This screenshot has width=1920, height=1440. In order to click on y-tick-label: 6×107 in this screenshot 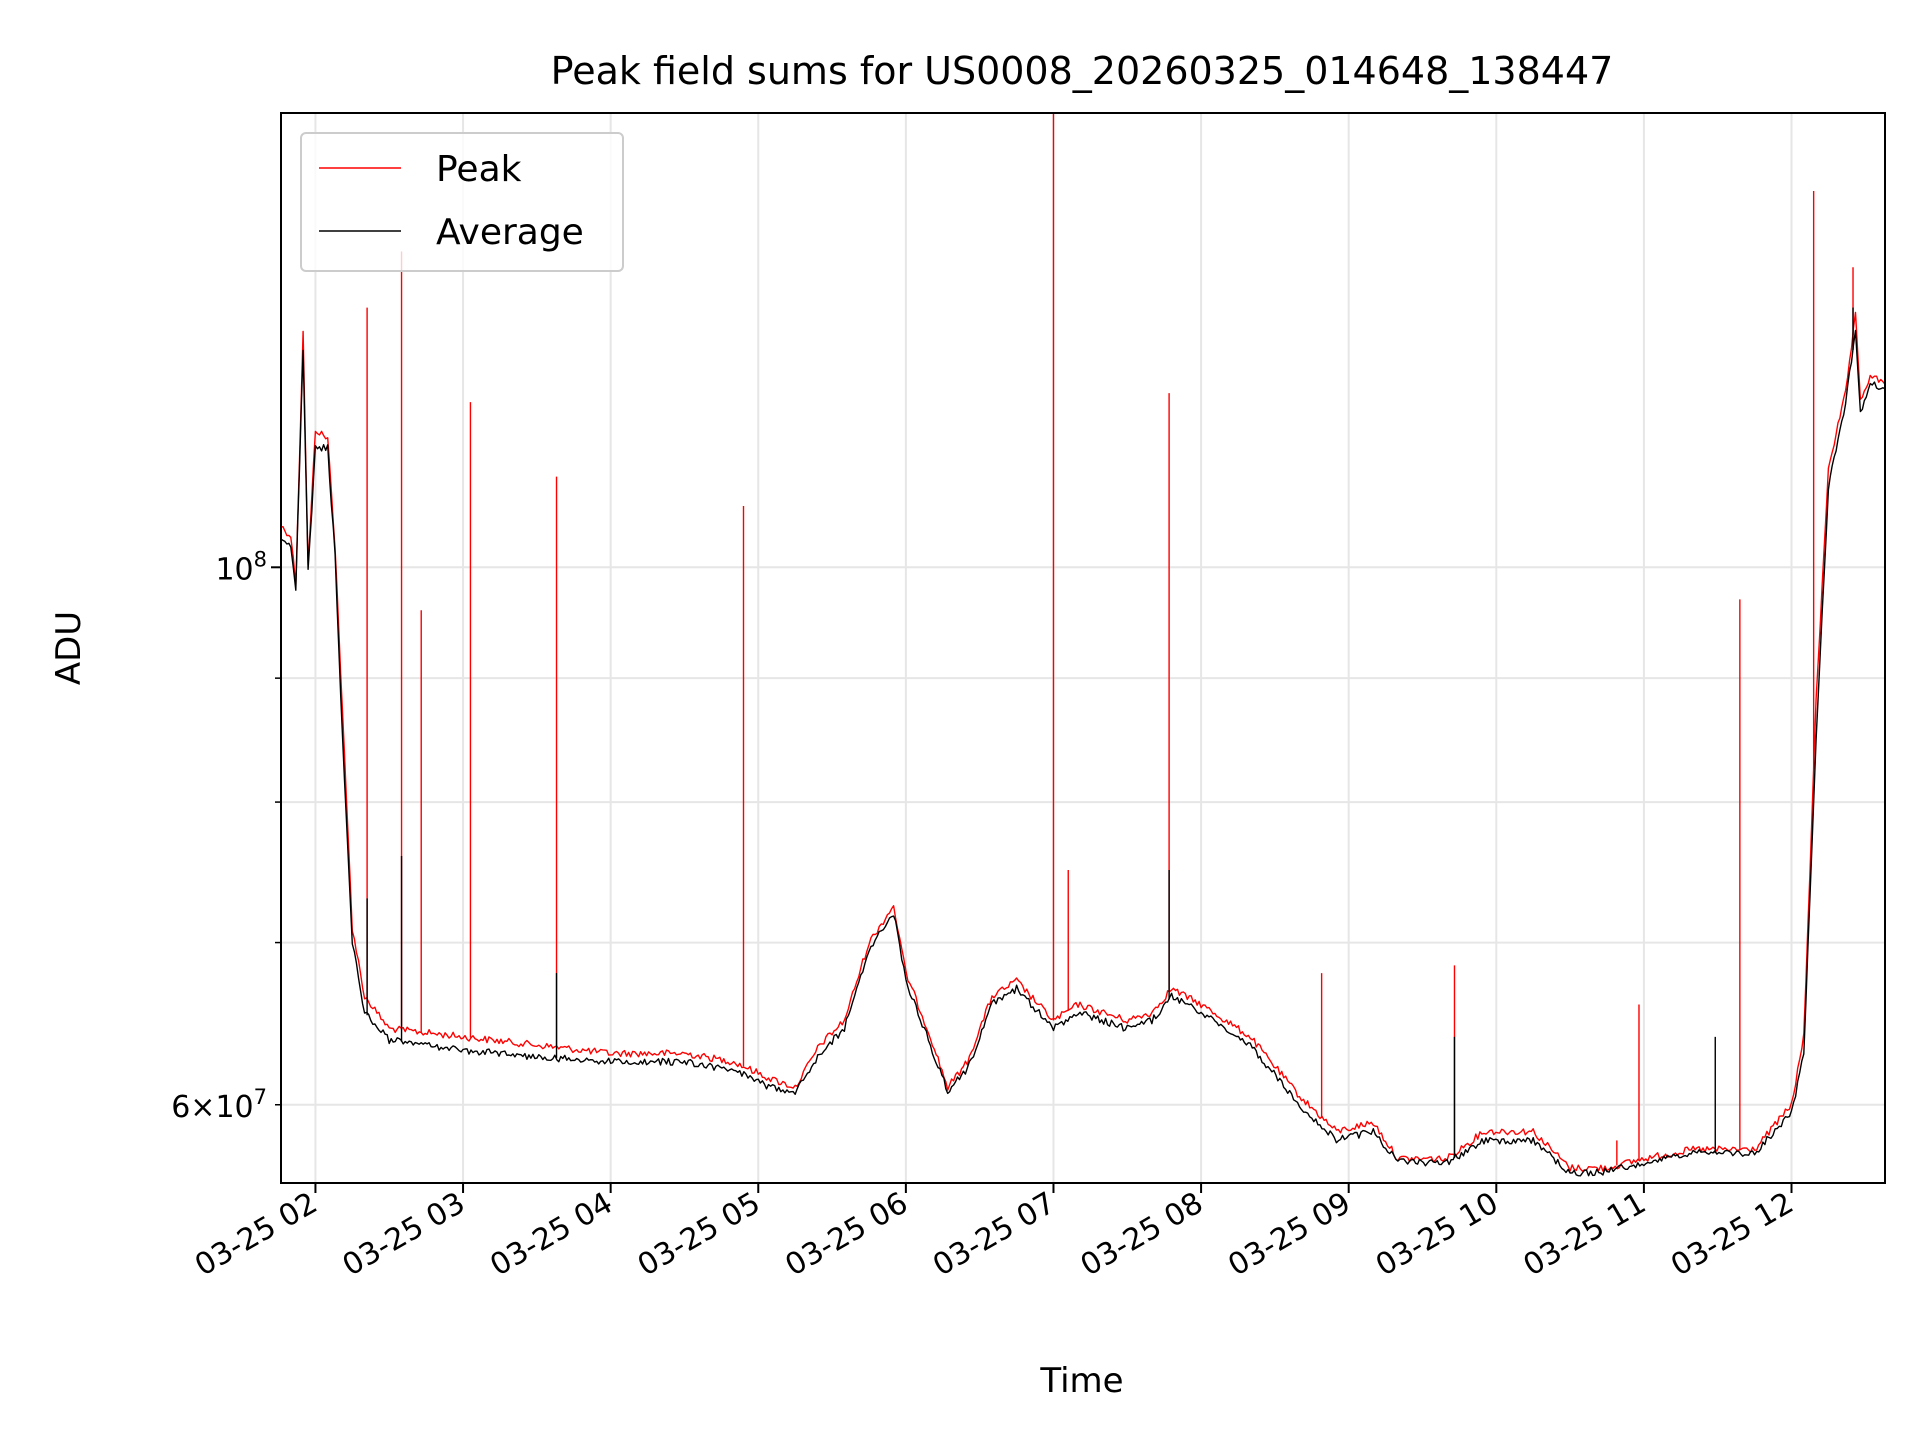, I will do `click(219, 1105)`.